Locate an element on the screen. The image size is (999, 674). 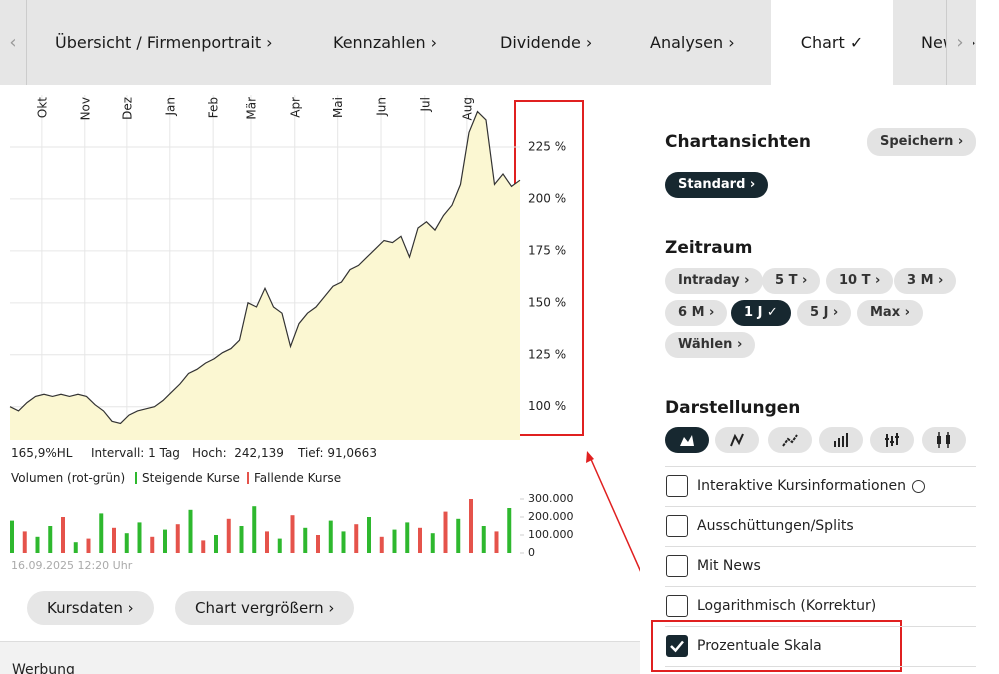
option-row-end is located at coordinates (820, 666).